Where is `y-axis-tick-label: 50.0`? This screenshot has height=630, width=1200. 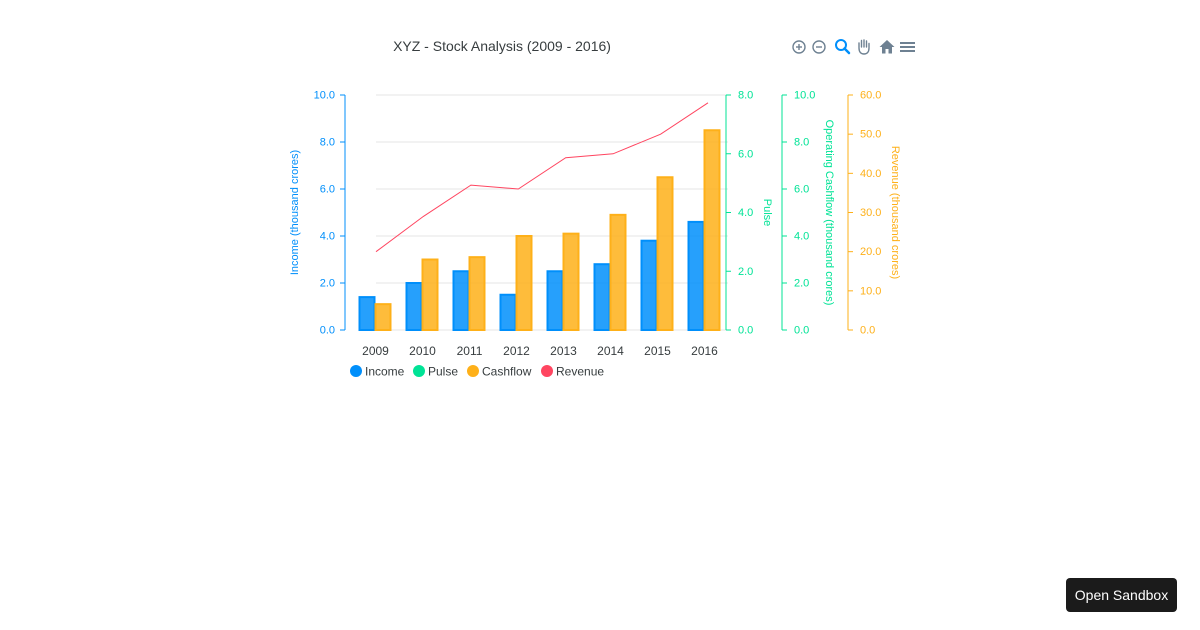 y-axis-tick-label: 50.0 is located at coordinates (870, 135).